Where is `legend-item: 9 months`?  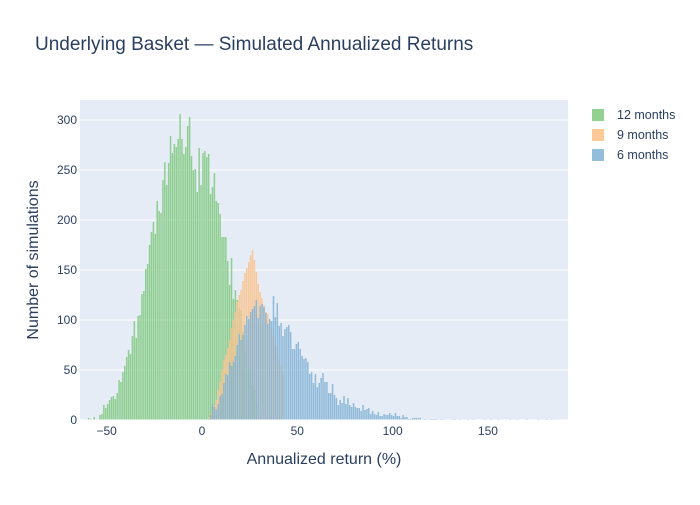 legend-item: 9 months is located at coordinates (630, 135).